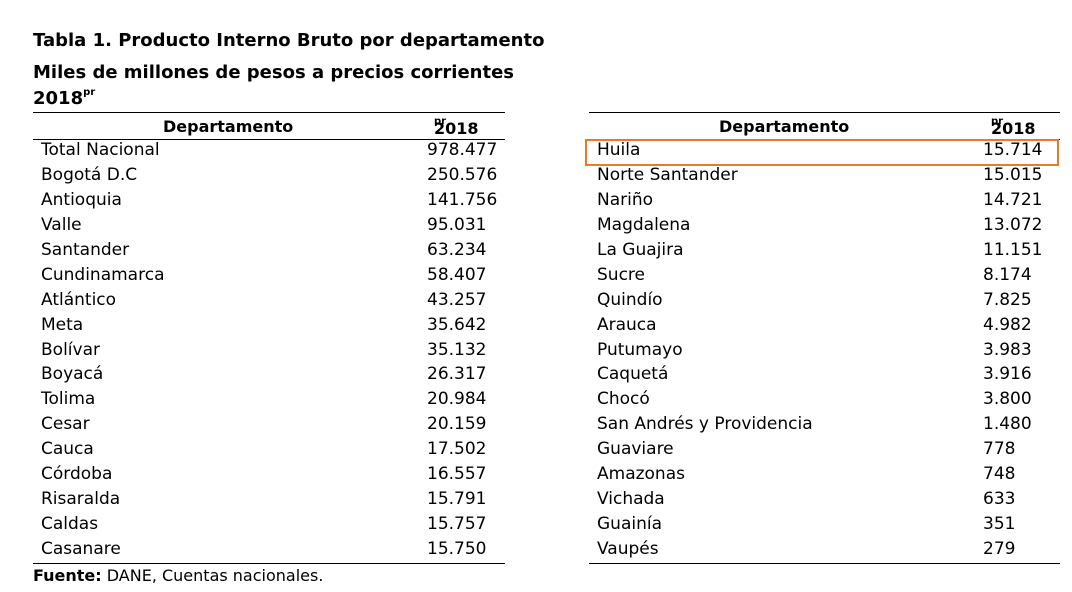 This screenshot has width=1072, height=592. I want to click on department-name: Arauca, so click(627, 324).